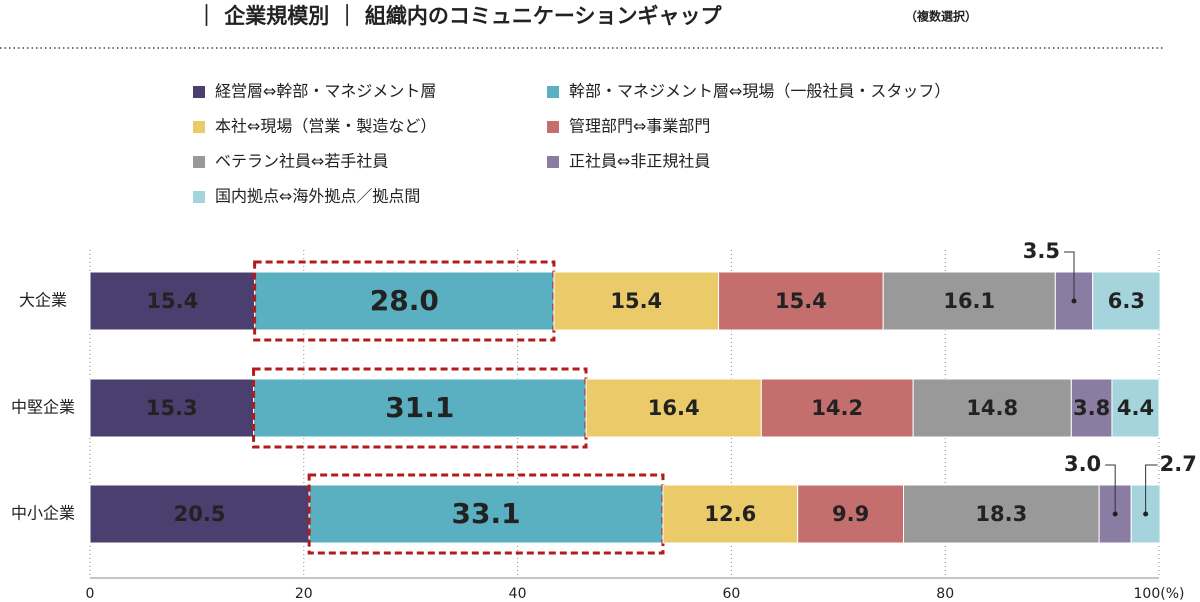  I want to click on value-label: 16.1, so click(969, 301).